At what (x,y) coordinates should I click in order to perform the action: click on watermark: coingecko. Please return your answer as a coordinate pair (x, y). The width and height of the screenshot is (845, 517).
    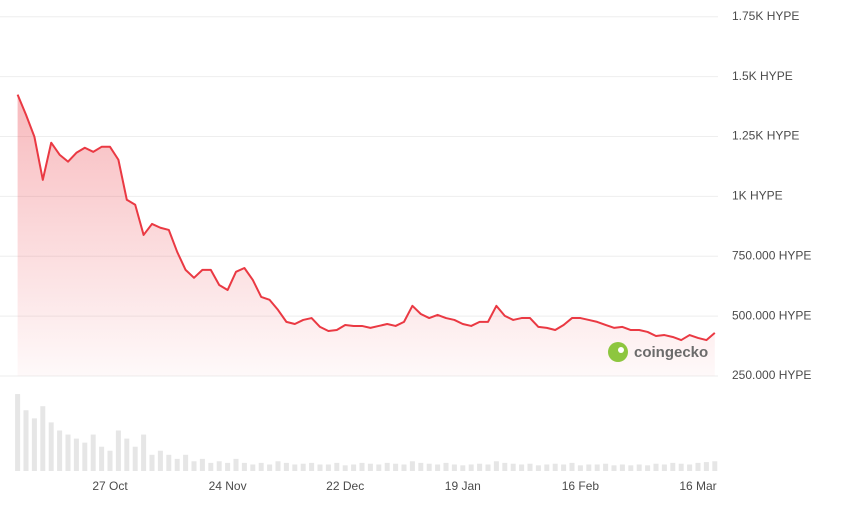
    Looking at the image, I should click on (658, 352).